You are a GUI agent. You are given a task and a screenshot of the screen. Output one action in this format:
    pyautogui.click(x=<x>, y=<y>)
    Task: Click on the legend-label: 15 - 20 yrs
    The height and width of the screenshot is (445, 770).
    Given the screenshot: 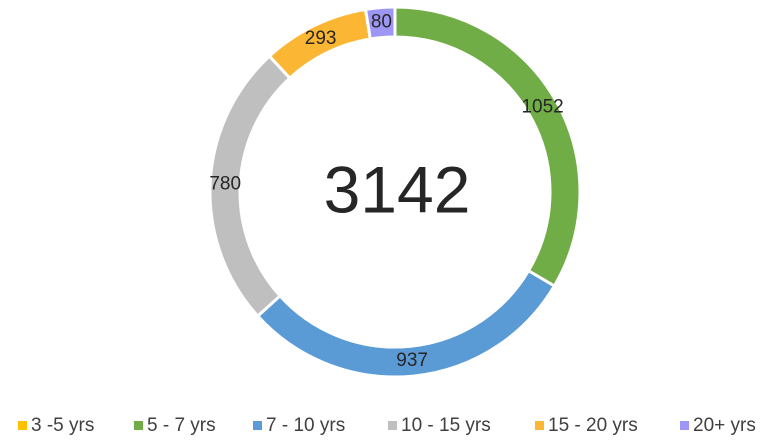 What is the action you would take?
    pyautogui.click(x=593, y=425)
    